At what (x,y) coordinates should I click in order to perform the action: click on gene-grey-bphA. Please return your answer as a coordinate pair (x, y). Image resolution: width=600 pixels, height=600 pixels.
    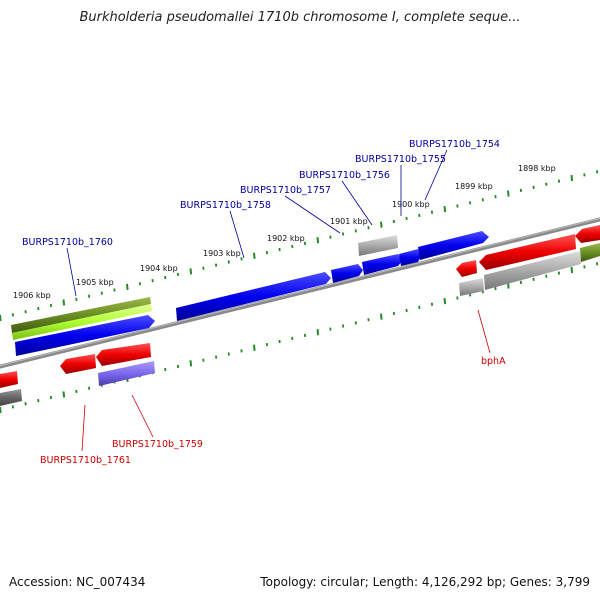
    Looking at the image, I should click on (471, 287).